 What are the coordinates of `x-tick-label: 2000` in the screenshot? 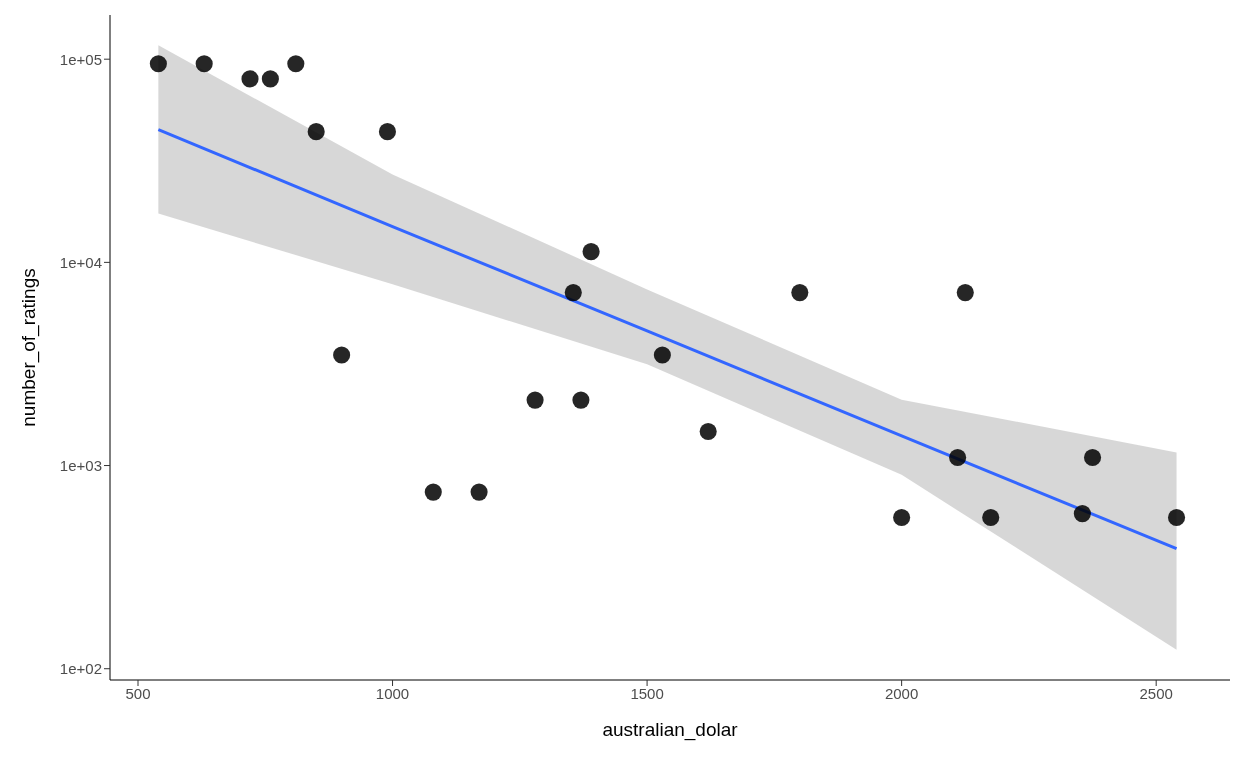 It's located at (901, 693).